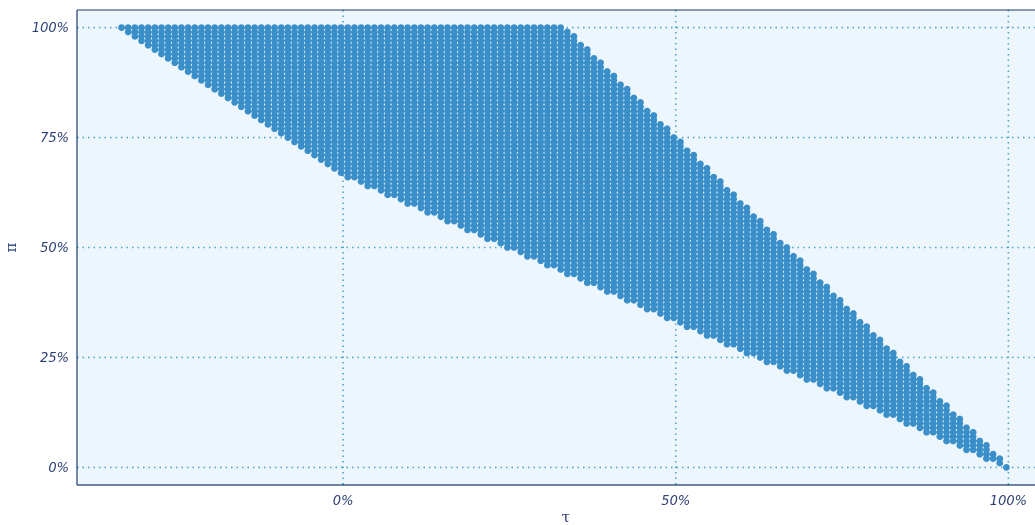 The image size is (1035, 525). What do you see at coordinates (1008, 501) in the screenshot?
I see `x-tick-label-2: 100%` at bounding box center [1008, 501].